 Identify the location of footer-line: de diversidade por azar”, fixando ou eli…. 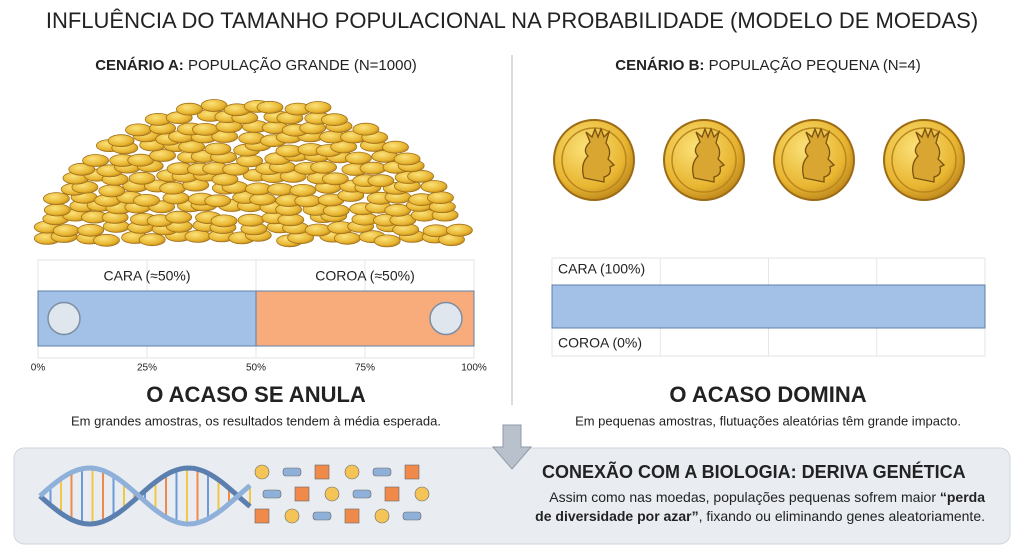
(760, 516).